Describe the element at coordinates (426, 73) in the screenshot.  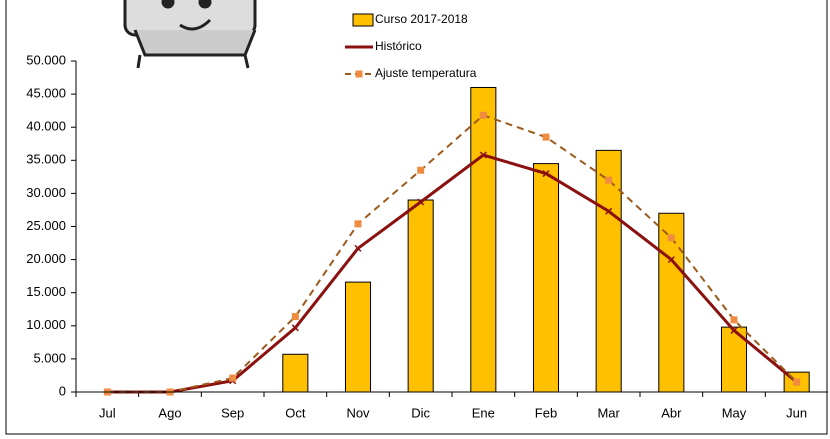
I see `legend-label: Ajuste temperatura` at that location.